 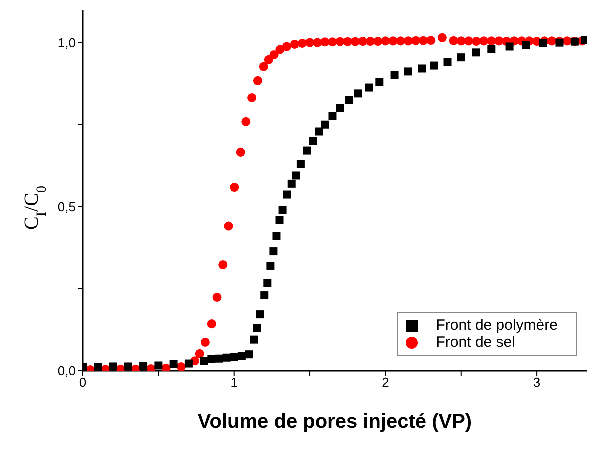 What do you see at coordinates (67, 42) in the screenshot?
I see `y-tick-label: 1,0` at bounding box center [67, 42].